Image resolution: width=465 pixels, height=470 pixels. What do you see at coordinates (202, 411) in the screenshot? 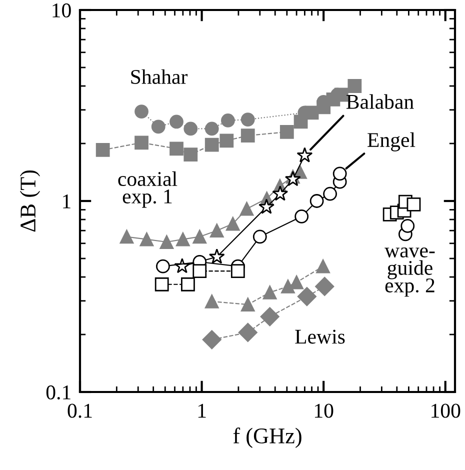
I see `x-tick-label: 1` at bounding box center [202, 411].